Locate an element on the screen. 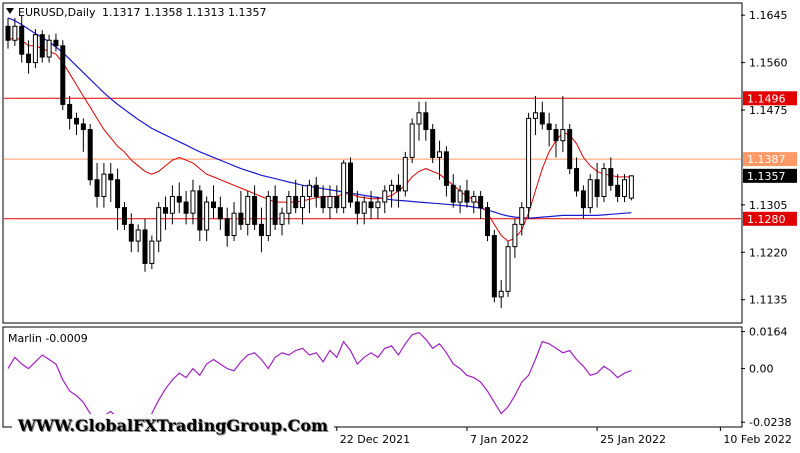  ohlc-readout: 1.1317 1.1358 1.1313 1.1357 is located at coordinates (184, 12).